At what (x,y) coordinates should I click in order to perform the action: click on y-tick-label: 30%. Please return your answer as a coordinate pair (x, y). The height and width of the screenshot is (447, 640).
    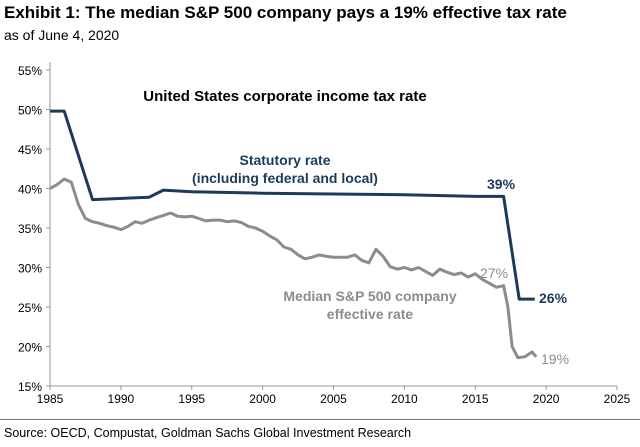
    Looking at the image, I should click on (30, 269).